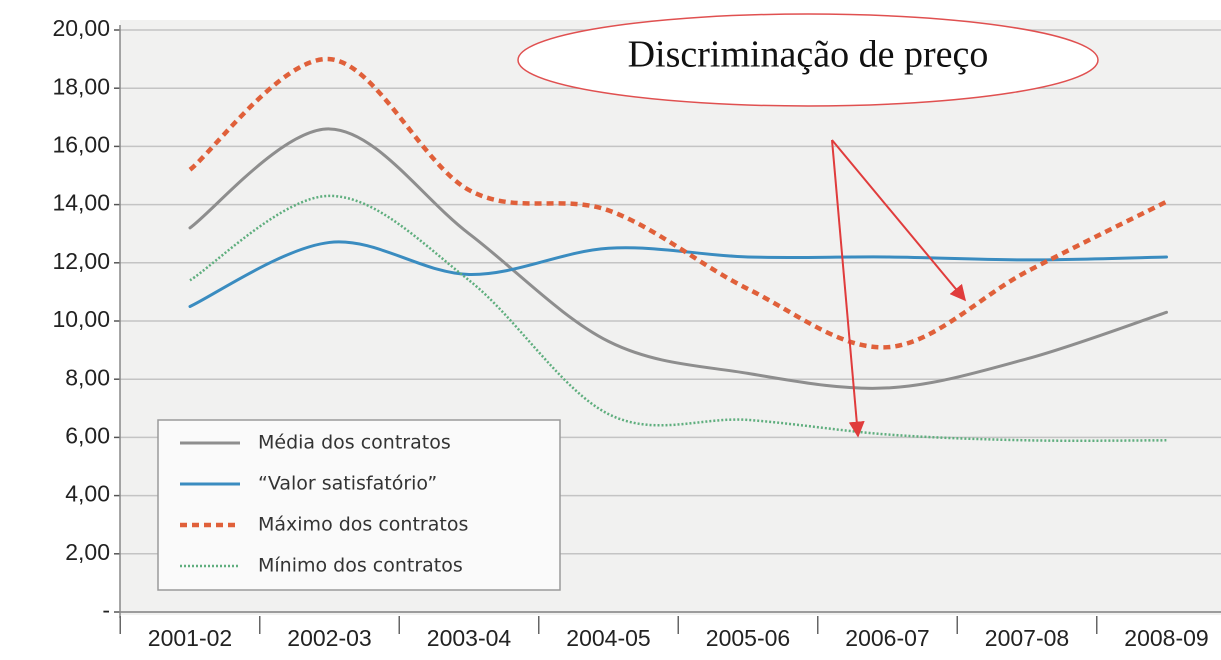 The width and height of the screenshot is (1221, 660). Describe the element at coordinates (81, 261) in the screenshot. I see `y-tick-label: 12,00` at that location.